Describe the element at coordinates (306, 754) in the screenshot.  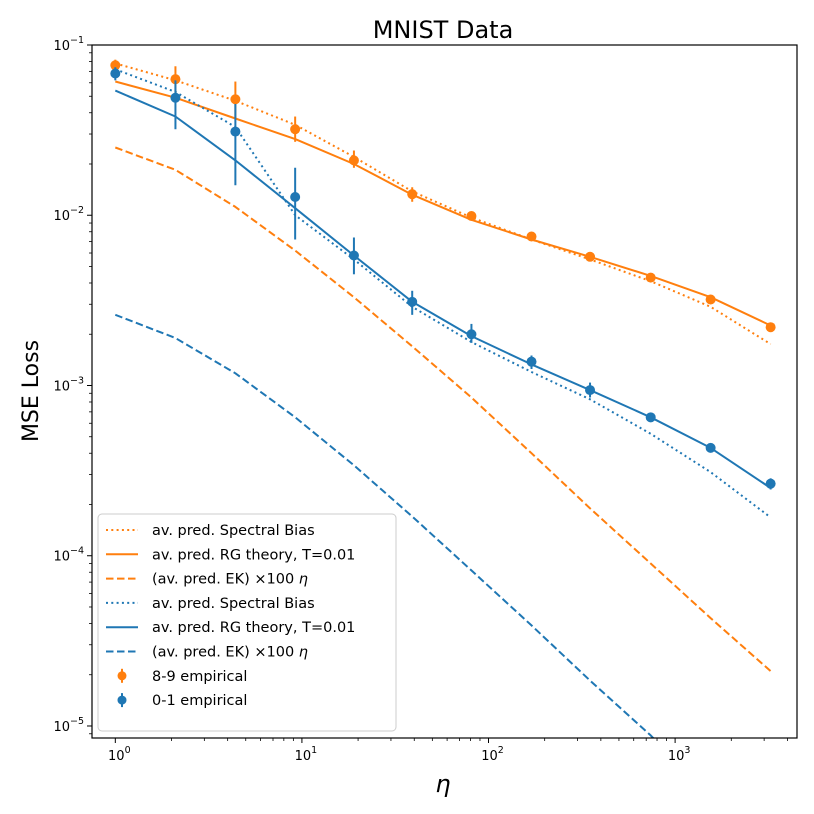
I see `x-tick-label: 10¹` at that location.